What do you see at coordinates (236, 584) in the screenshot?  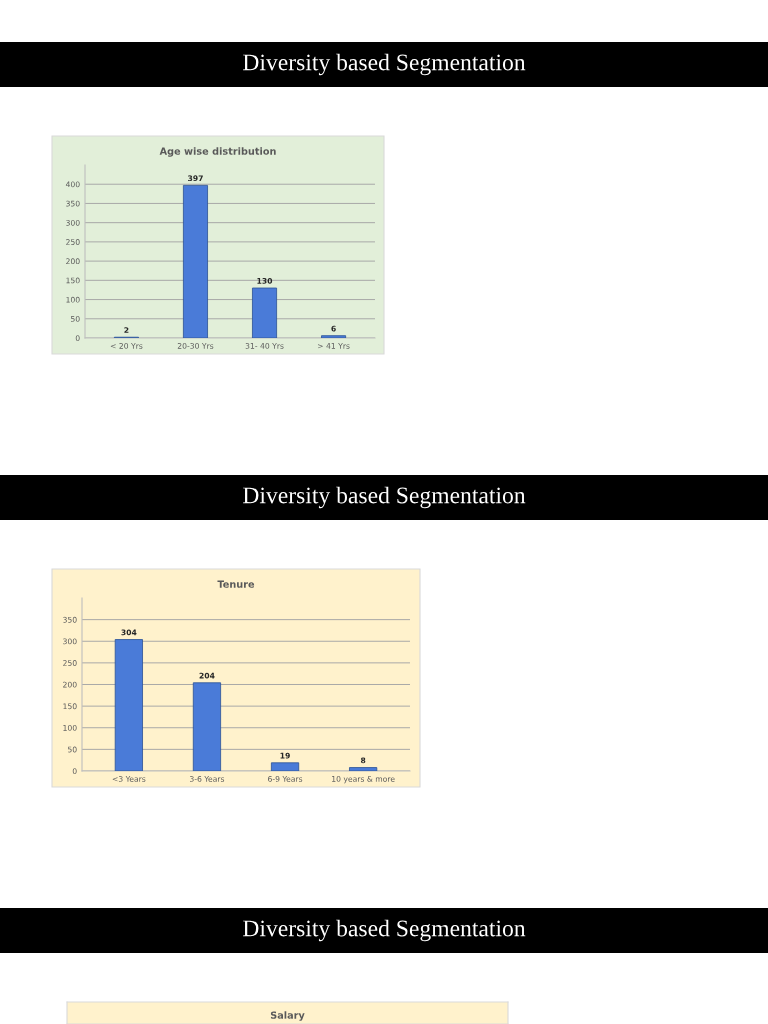 I see `chart-subtitle: Tenure` at bounding box center [236, 584].